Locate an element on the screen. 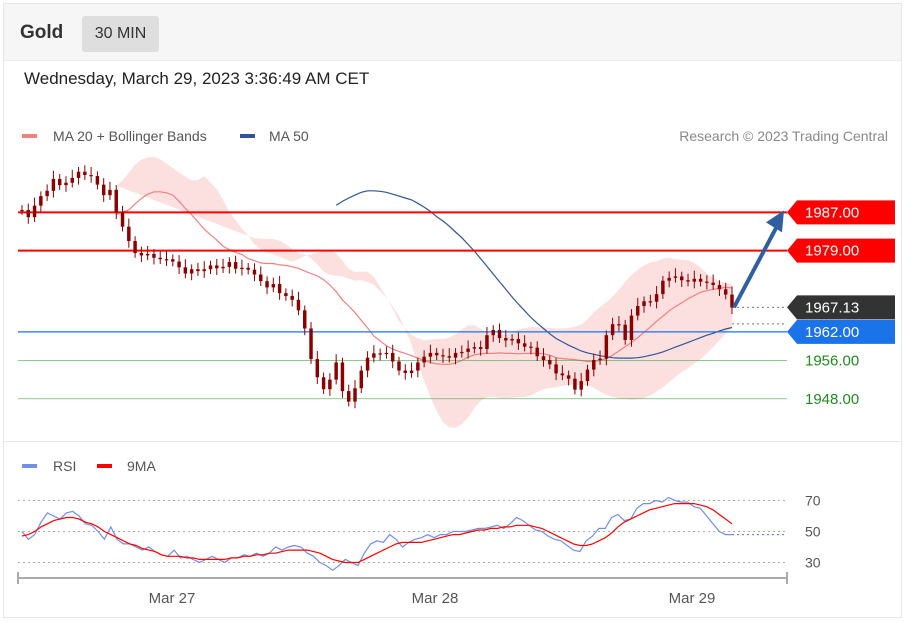 The height and width of the screenshot is (622, 907). header-bar: Gold 30 MIN is located at coordinates (452, 32).